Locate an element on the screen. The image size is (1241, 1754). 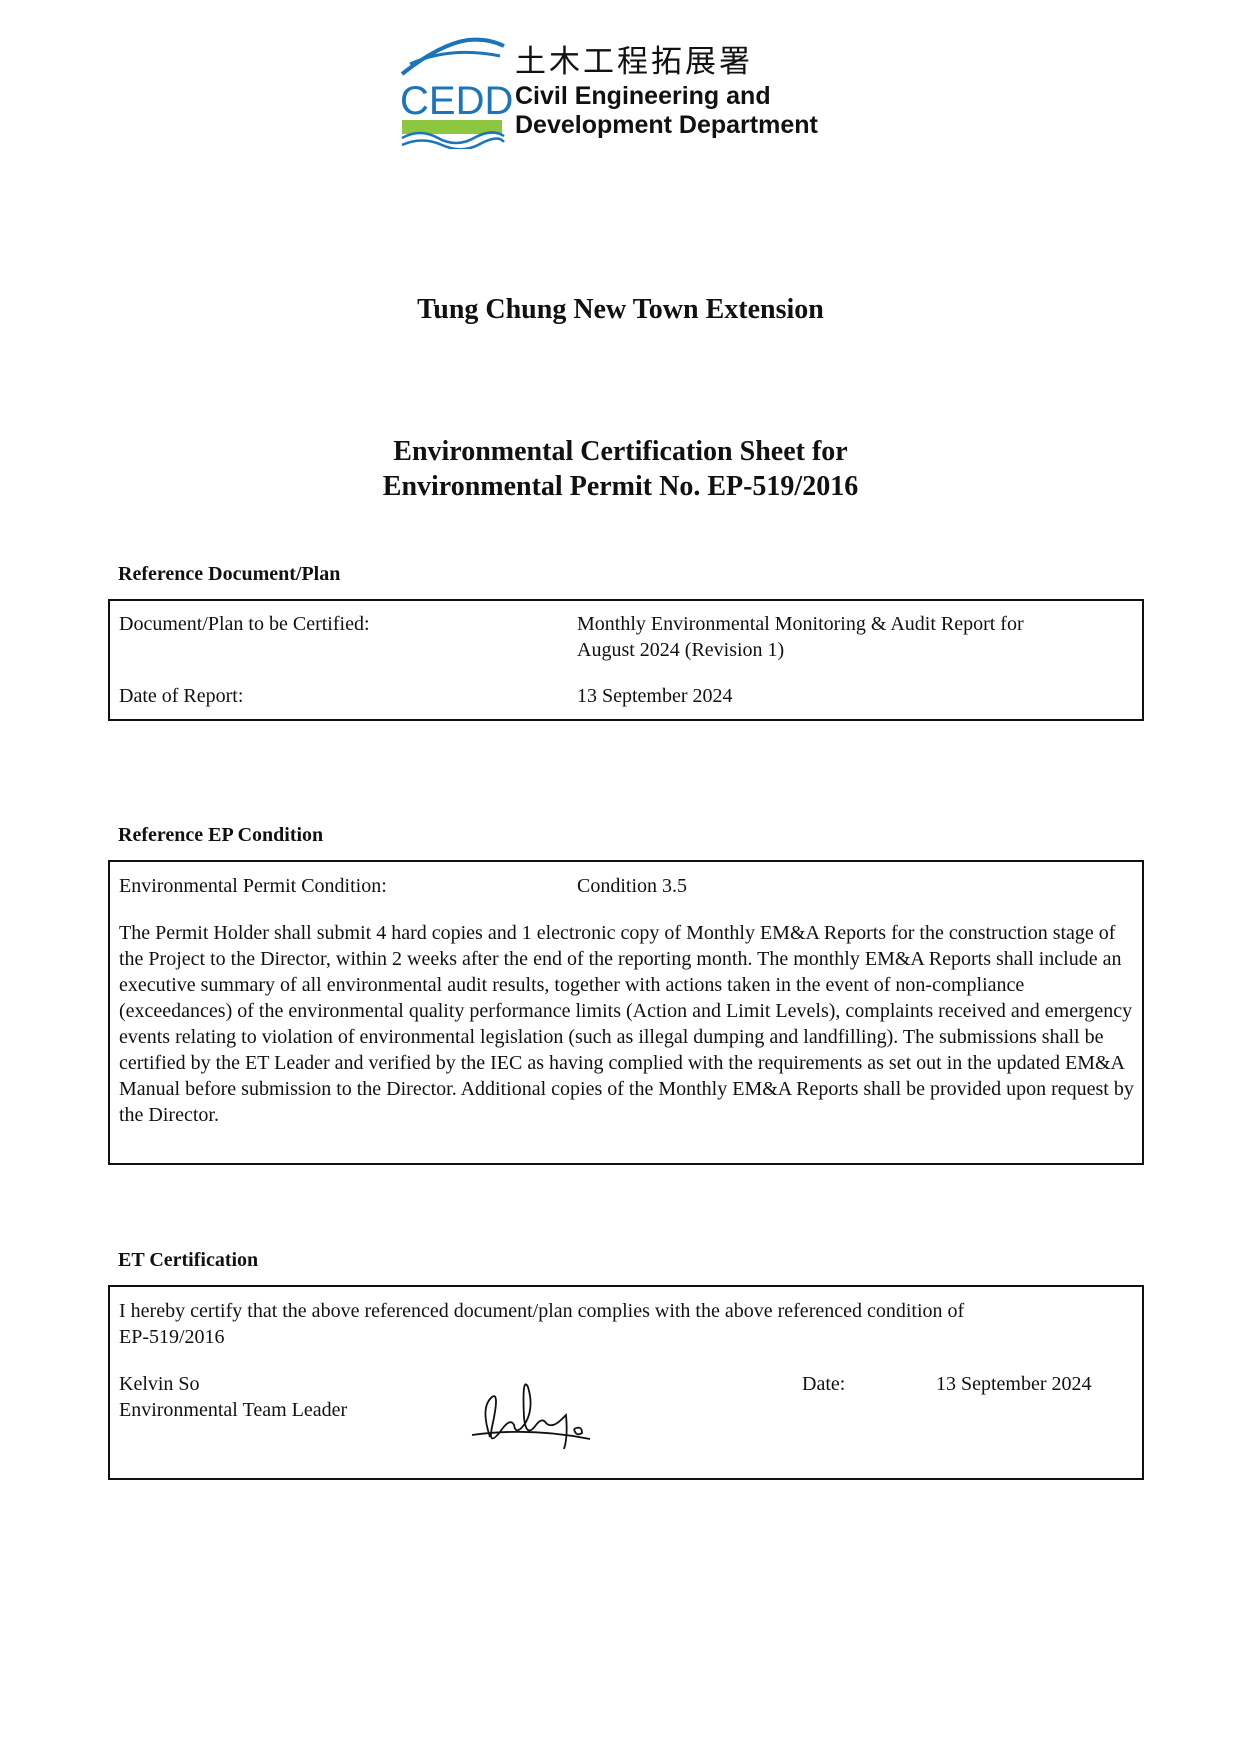
sheet-title-line2: Environmental Permit No. EP-519/2016 is located at coordinates (620, 486).